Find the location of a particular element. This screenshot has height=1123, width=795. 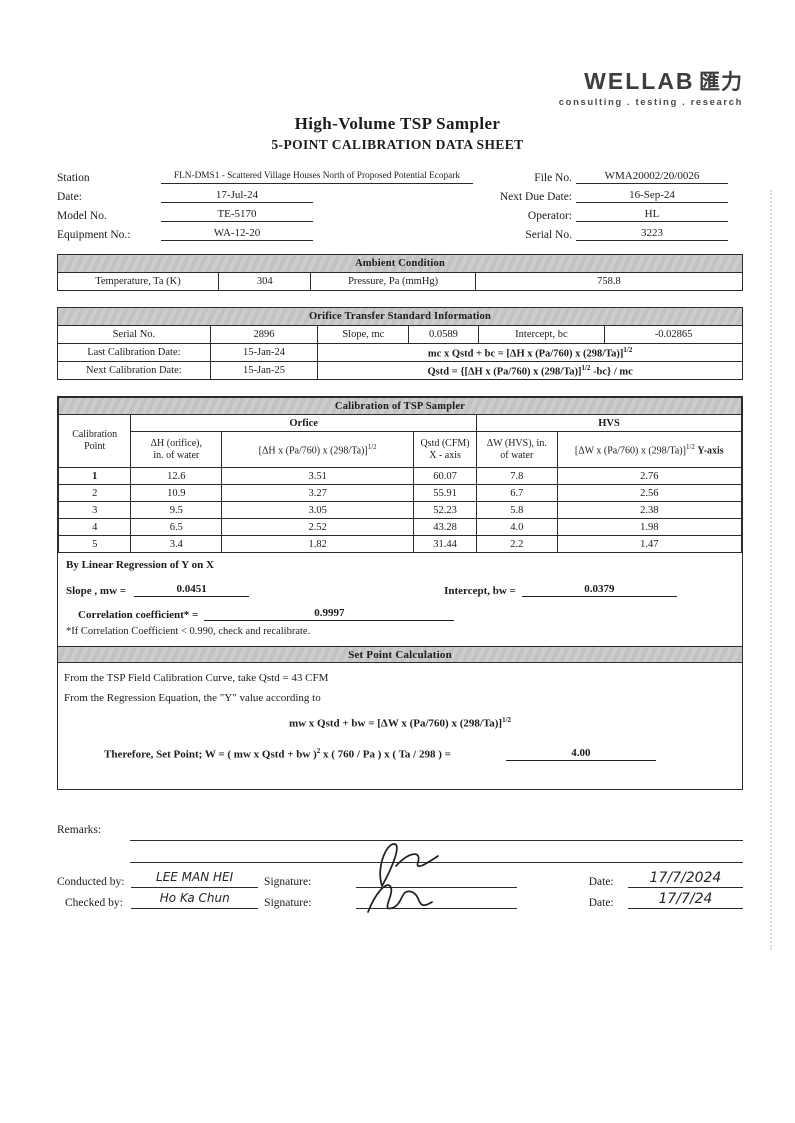

point-cell: 5 is located at coordinates (94, 544).